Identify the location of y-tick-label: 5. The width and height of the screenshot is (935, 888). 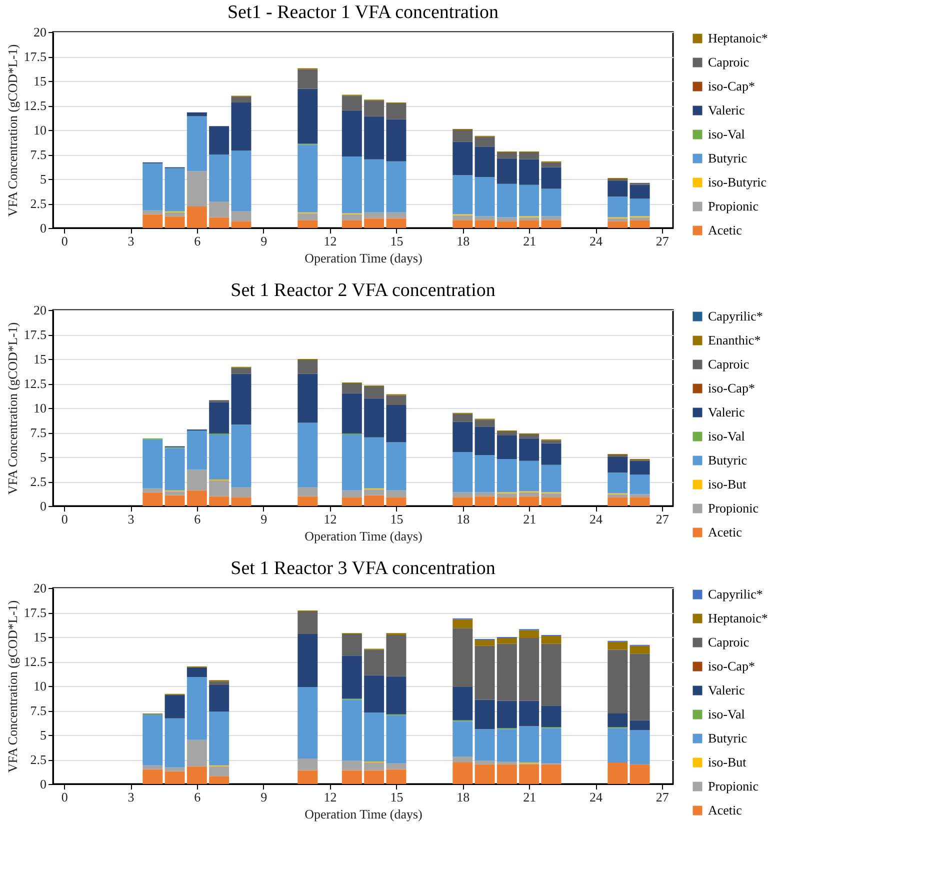
(43, 457).